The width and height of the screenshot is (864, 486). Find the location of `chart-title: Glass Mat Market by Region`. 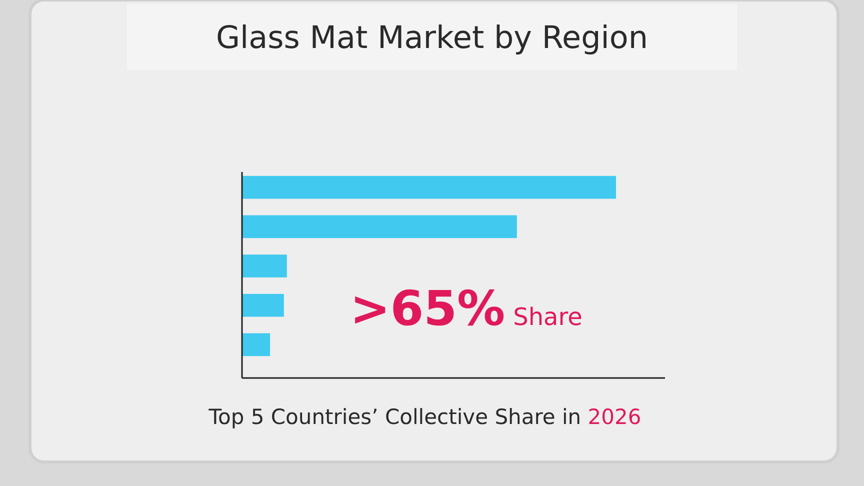

chart-title: Glass Mat Market by Region is located at coordinates (432, 38).